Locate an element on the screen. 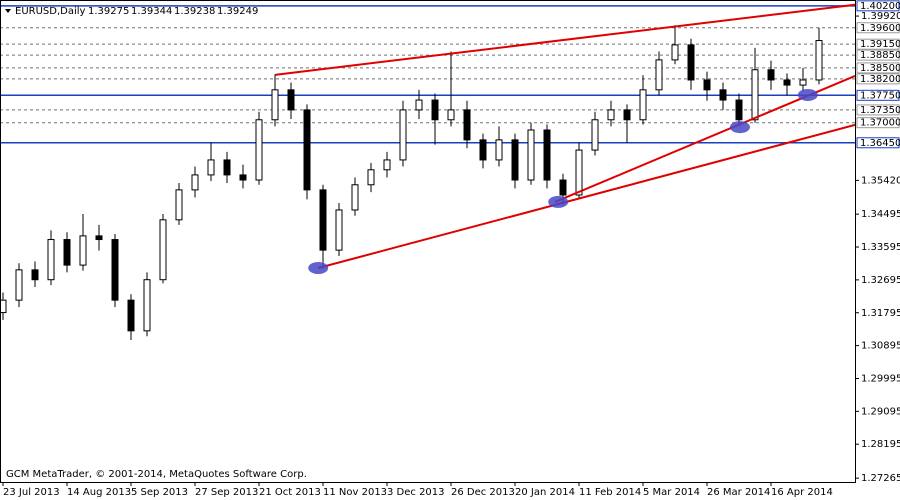 The image size is (900, 500). level-label: 1.37750 is located at coordinates (880, 95).